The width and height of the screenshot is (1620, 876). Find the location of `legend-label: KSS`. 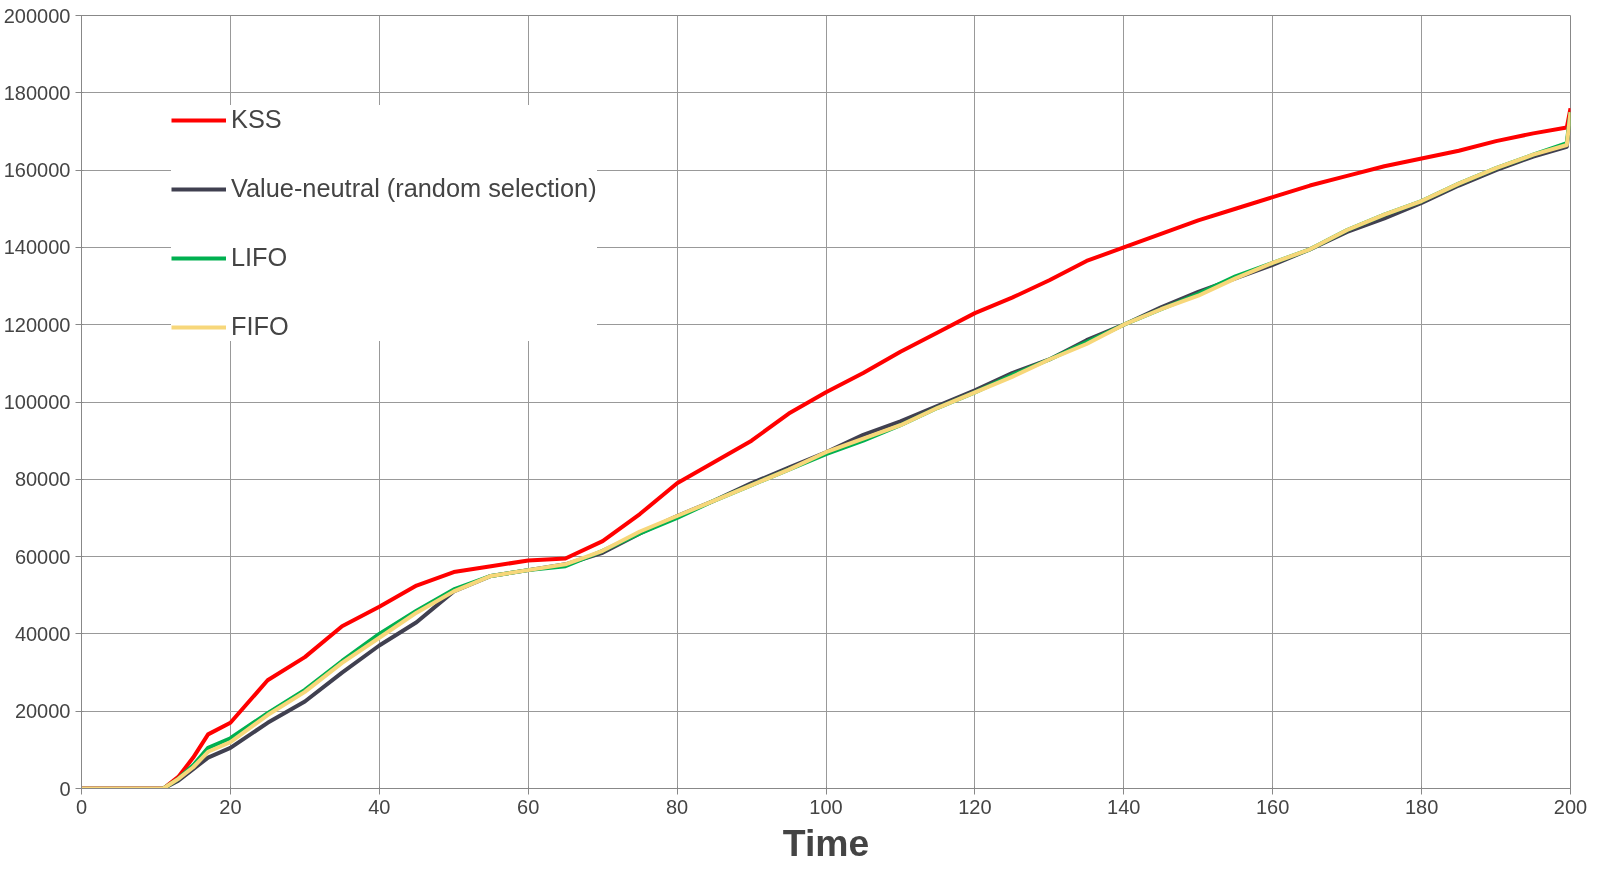

legend-label: KSS is located at coordinates (256, 119).